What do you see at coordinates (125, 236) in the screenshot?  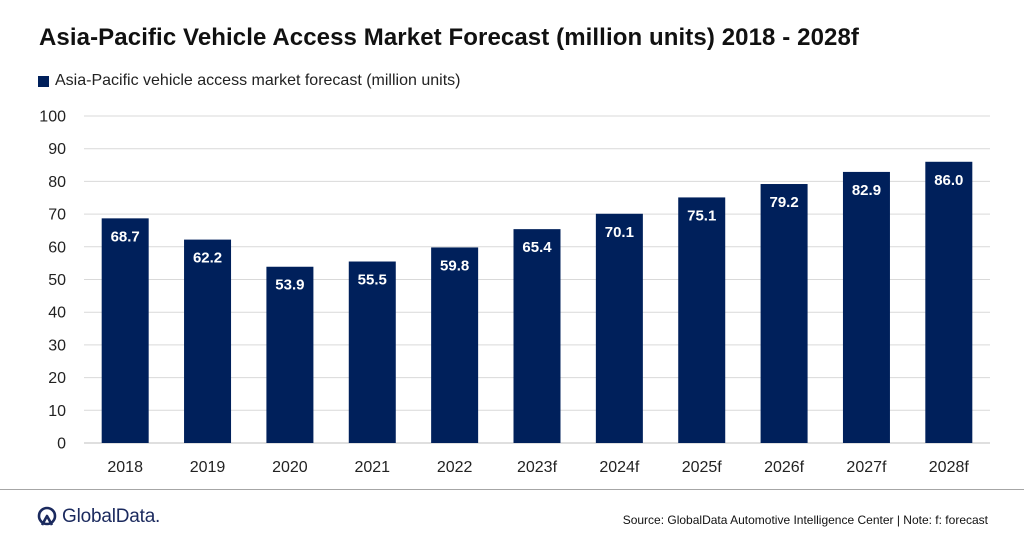 I see `data-label: 68.7` at bounding box center [125, 236].